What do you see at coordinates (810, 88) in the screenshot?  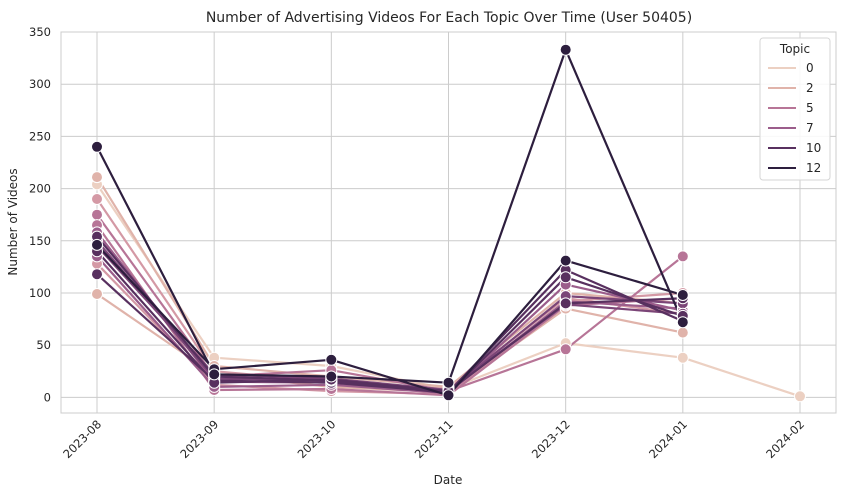 I see `legend-entry: 2` at bounding box center [810, 88].